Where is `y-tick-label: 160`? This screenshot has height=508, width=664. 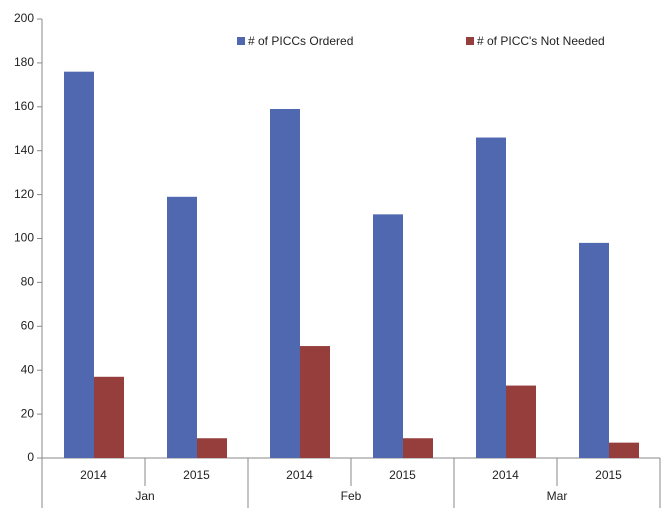
y-tick-label: 160 is located at coordinates (24, 106).